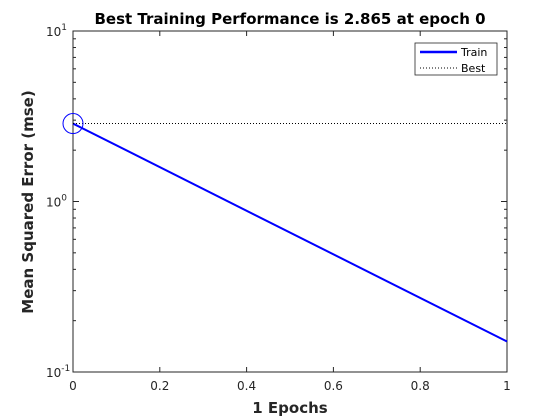 This screenshot has width=560, height=420. I want to click on legend: Train Best, so click(456, 59).